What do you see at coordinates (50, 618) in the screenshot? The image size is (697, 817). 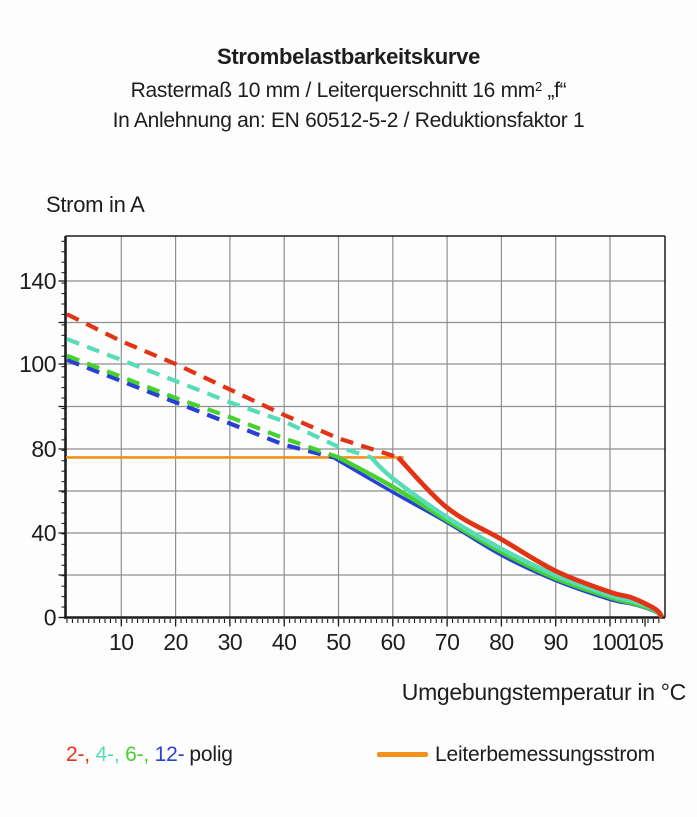 I see `y-tick-label: 0` at bounding box center [50, 618].